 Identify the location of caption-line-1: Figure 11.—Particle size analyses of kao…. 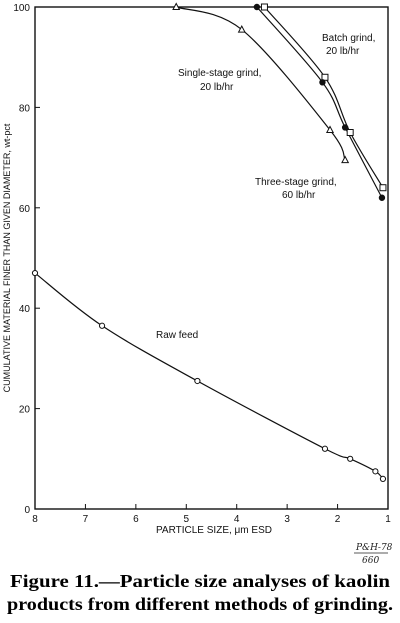
(200, 581).